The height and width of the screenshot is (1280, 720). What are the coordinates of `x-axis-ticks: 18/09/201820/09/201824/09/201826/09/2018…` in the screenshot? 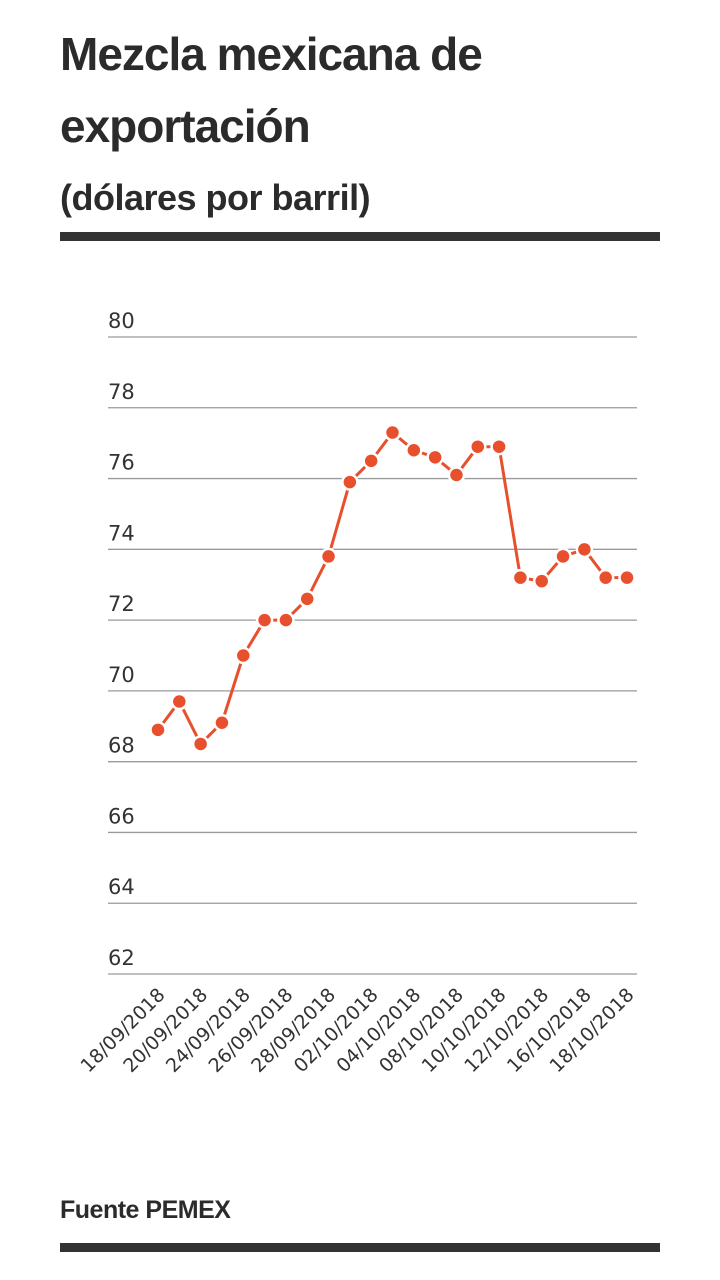 It's located at (358, 1030).